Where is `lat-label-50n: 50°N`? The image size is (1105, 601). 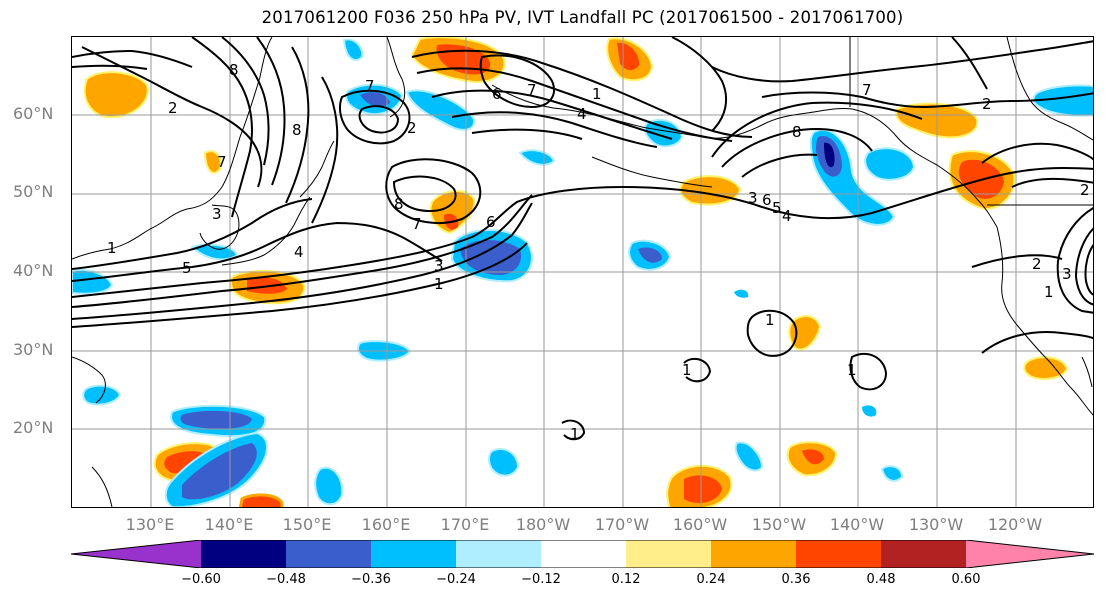
lat-label-50n: 50°N is located at coordinates (33, 191).